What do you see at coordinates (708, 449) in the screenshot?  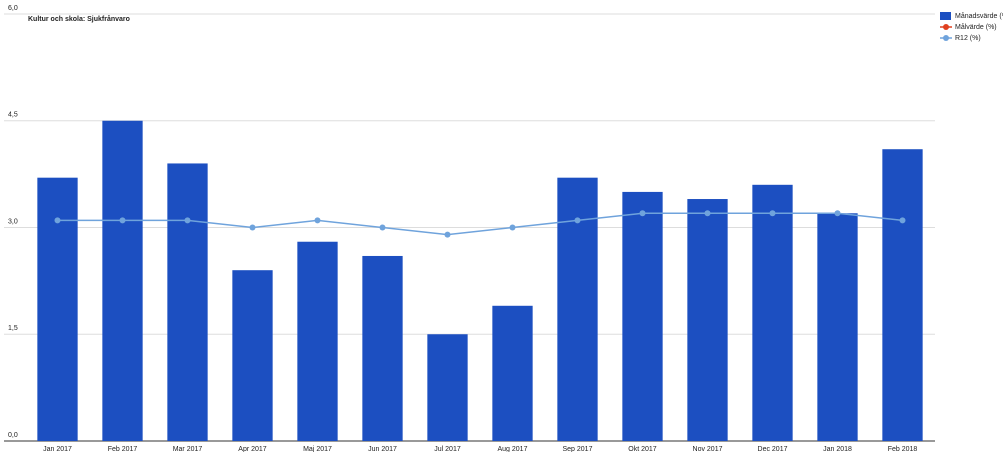 I see `x-tick-label: Nov 2017` at bounding box center [708, 449].